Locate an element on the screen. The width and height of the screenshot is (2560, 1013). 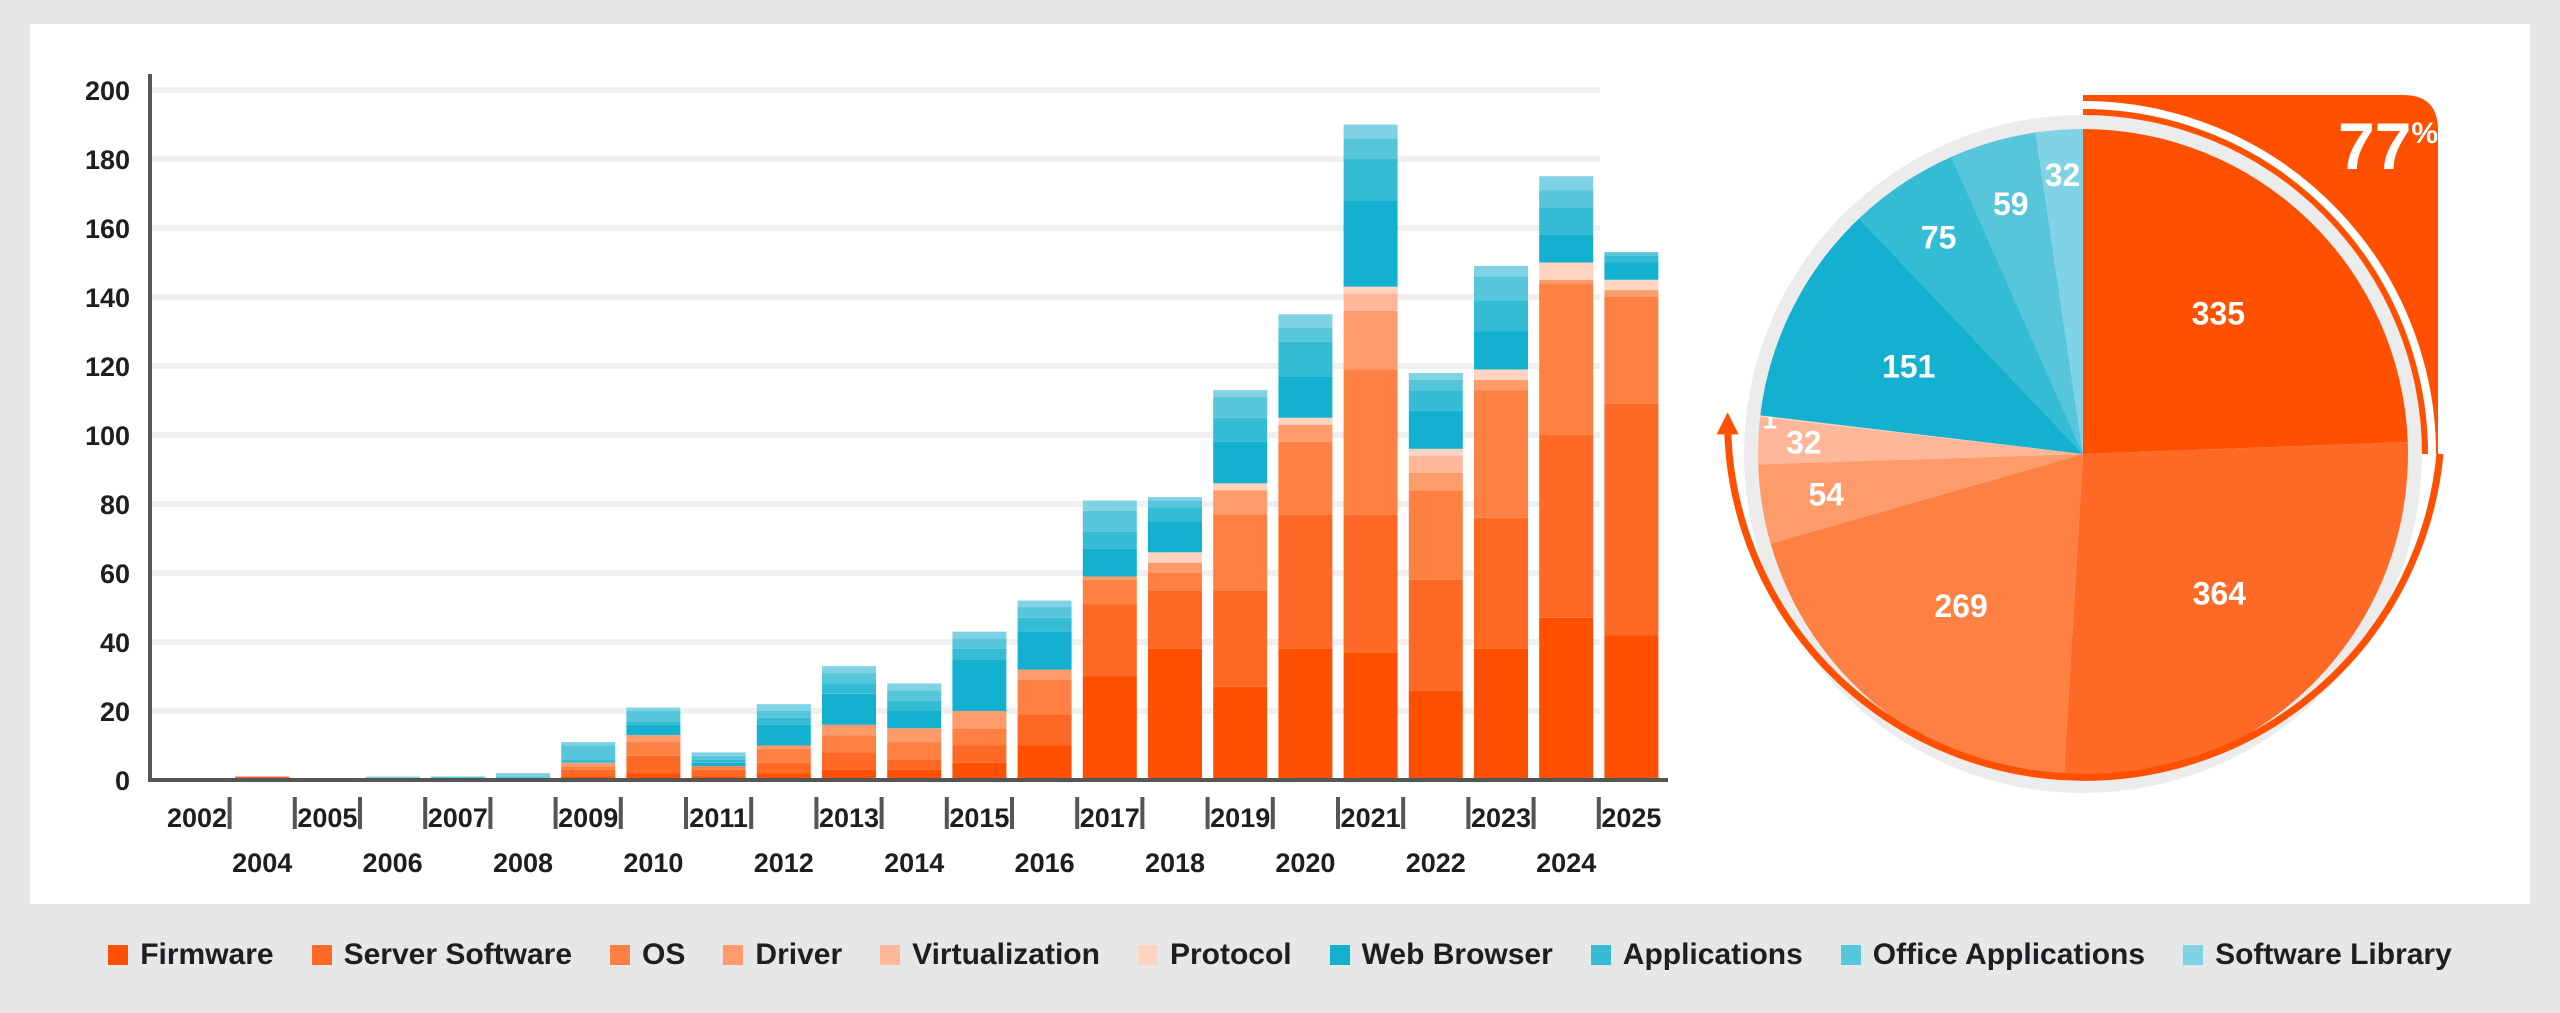
y-tick-label: 40 is located at coordinates (115, 643).